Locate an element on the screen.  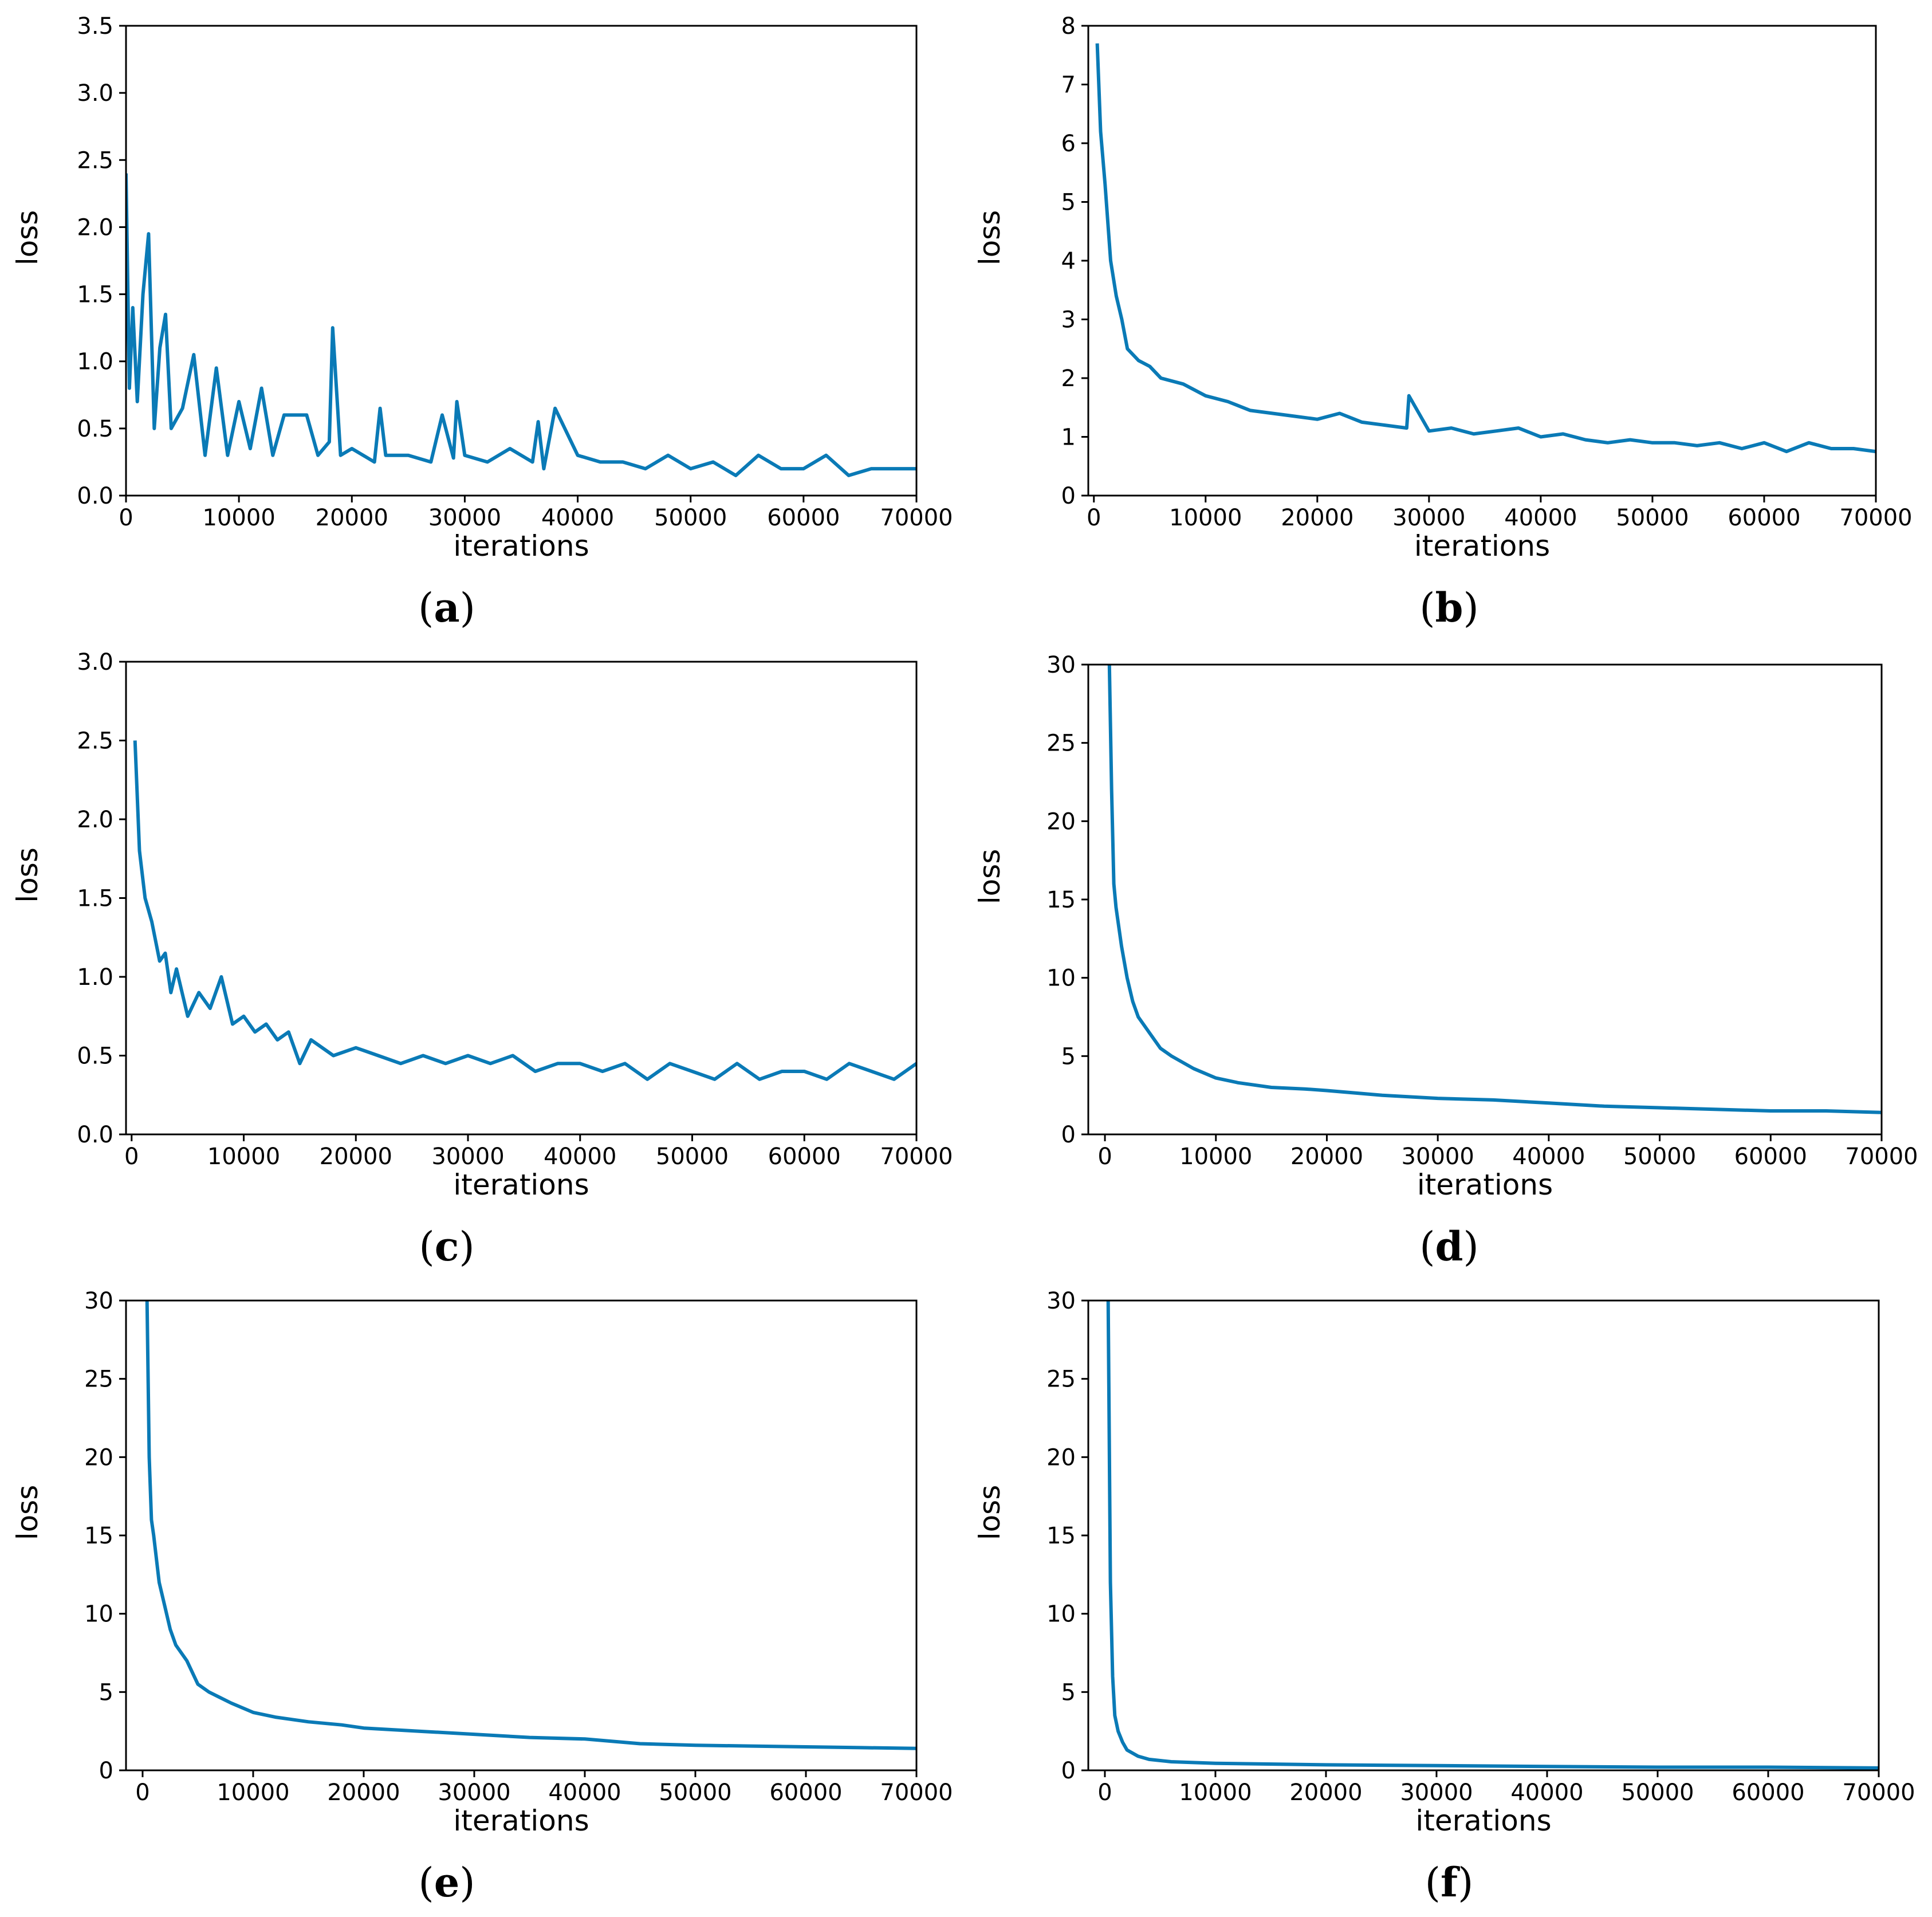
panel-caption-b: (b) is located at coordinates (1449, 607).